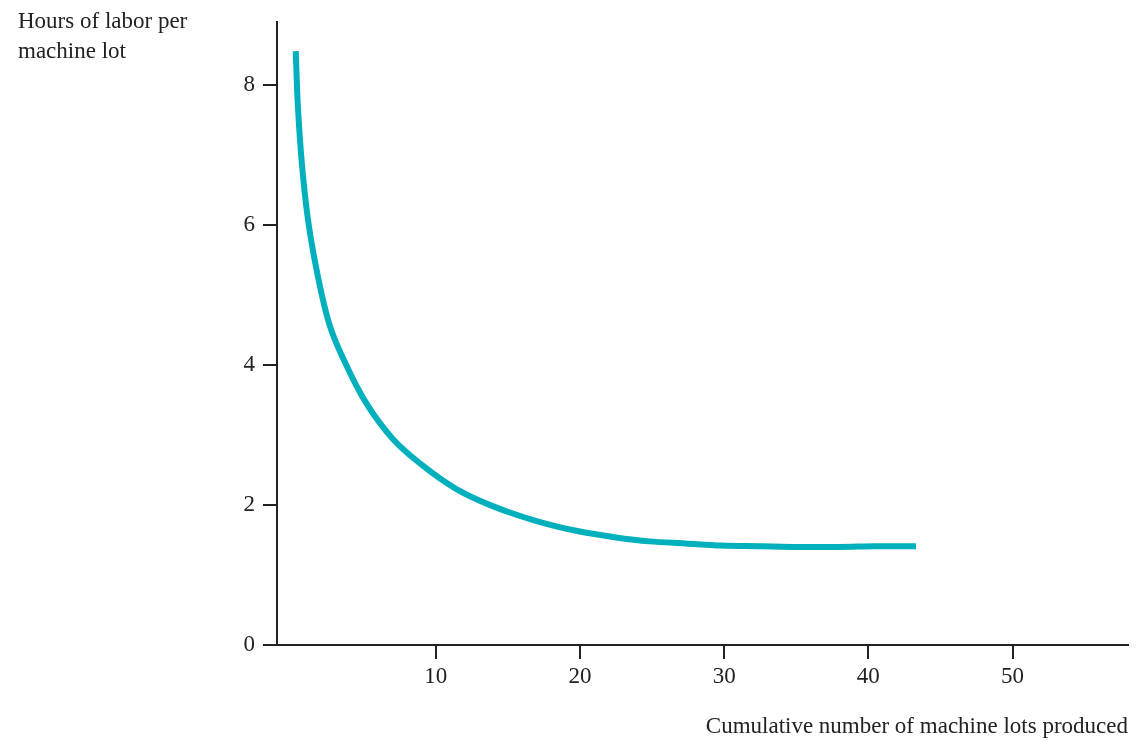 The width and height of the screenshot is (1144, 741). Describe the element at coordinates (249, 503) in the screenshot. I see `y-tick-label: 2` at that location.